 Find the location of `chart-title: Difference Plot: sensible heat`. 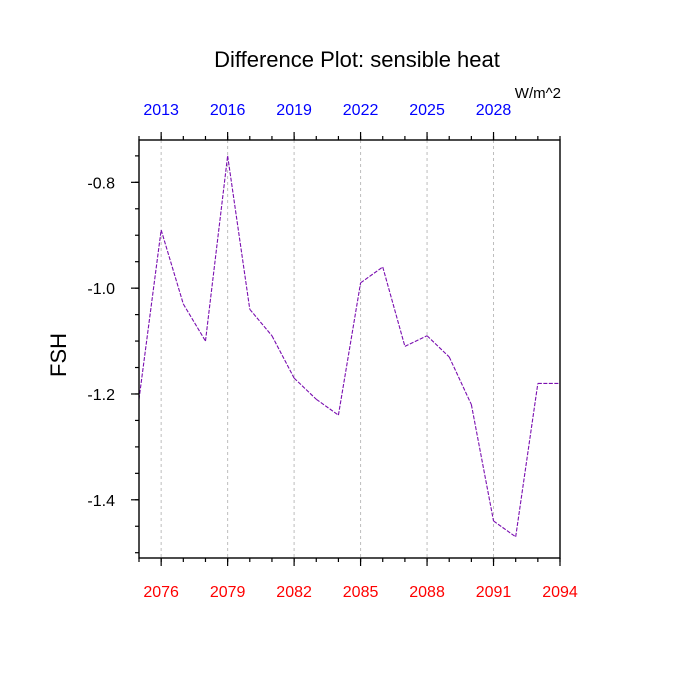

chart-title: Difference Plot: sensible heat is located at coordinates (357, 59).